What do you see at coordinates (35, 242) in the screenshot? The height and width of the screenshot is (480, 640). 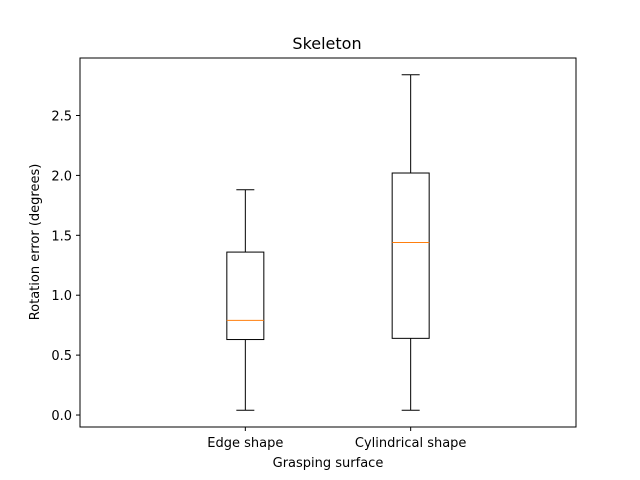 I see `y-axis-label: Rotation error (degrees)` at bounding box center [35, 242].